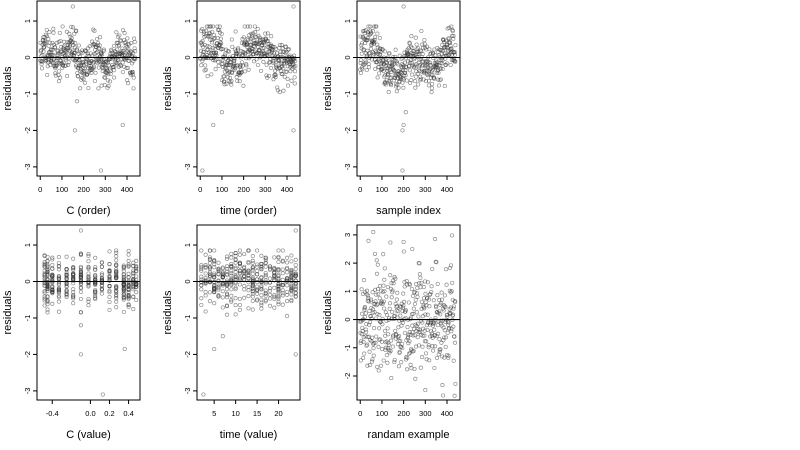  Describe the element at coordinates (447, 413) in the screenshot. I see `x-tick-label: 400` at that location.